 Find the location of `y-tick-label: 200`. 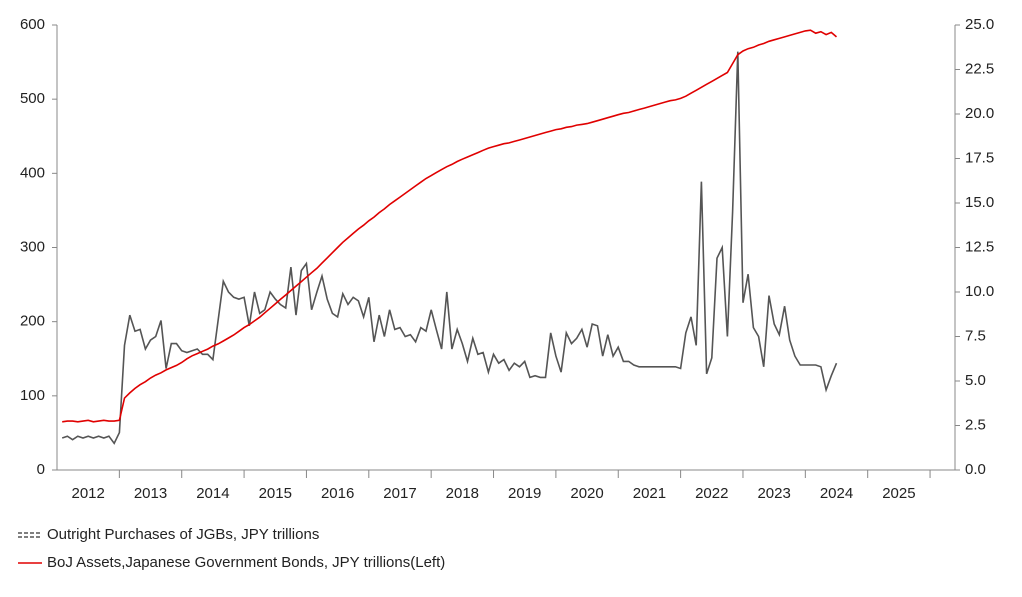

y-tick-label: 200 is located at coordinates (32, 321).